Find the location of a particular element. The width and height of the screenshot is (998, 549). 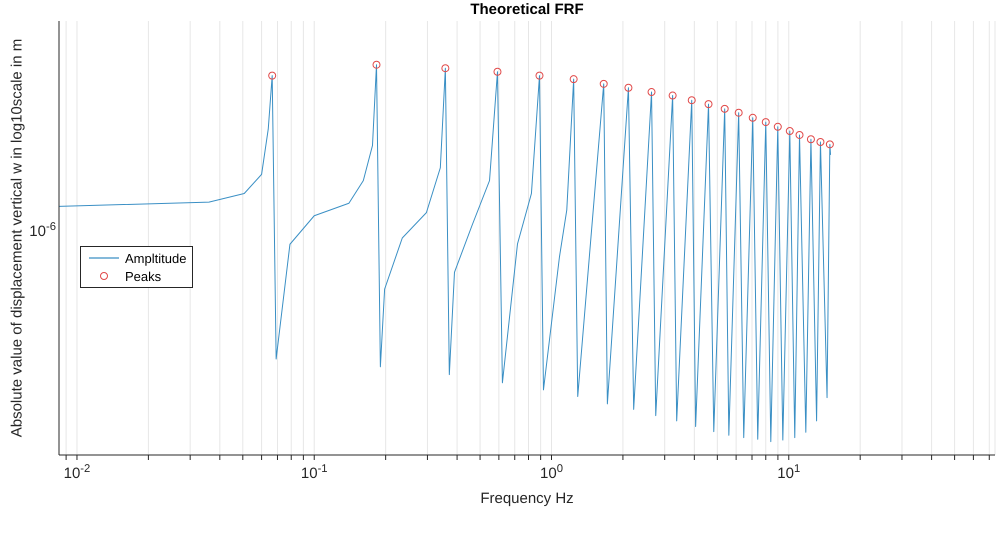

x-tick-label: 10$^{-1}$ is located at coordinates (314, 472).